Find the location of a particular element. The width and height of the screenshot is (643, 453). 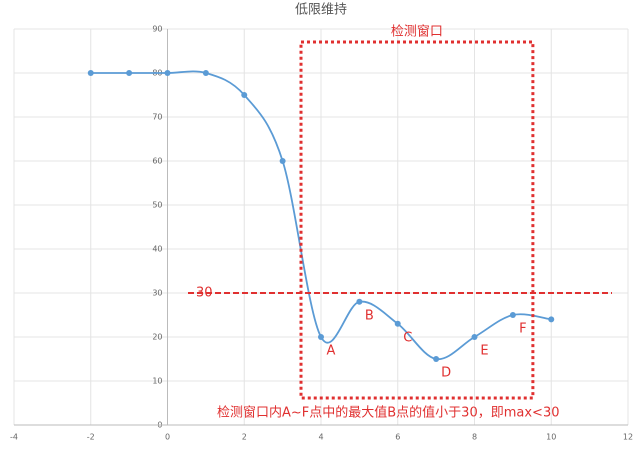

y-tick-label: 60 is located at coordinates (157, 161).